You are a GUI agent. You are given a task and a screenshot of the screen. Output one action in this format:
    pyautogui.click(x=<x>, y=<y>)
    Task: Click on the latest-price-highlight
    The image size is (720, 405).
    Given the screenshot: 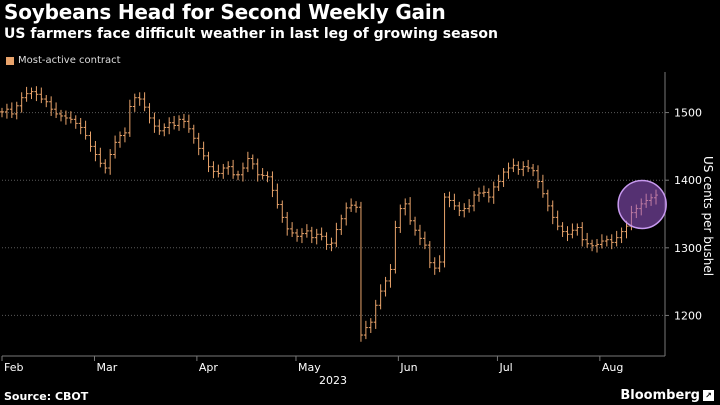 What is the action you would take?
    pyautogui.click(x=642, y=204)
    